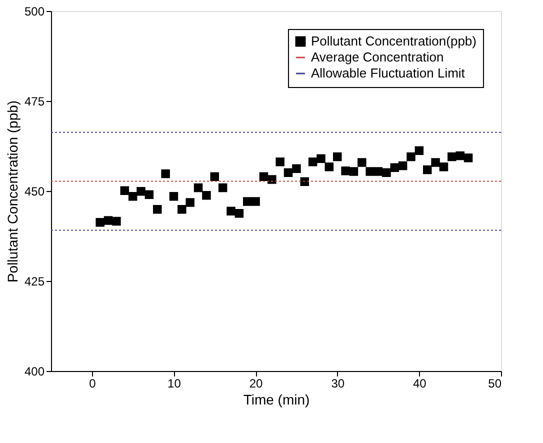  What do you see at coordinates (377, 57) in the screenshot?
I see `legend-label: Average Concentration` at bounding box center [377, 57].